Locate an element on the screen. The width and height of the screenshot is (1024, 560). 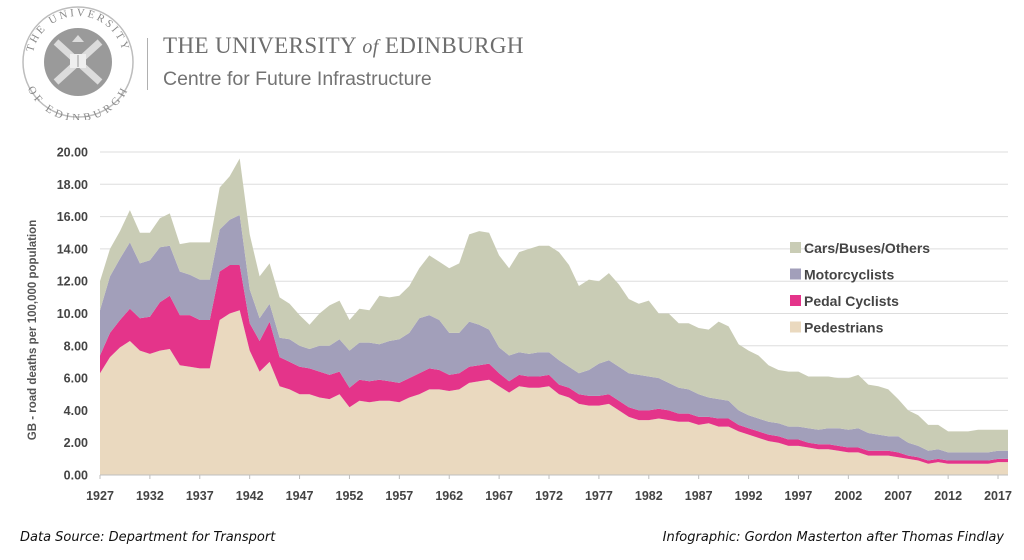
legend-label-pedestrians: Pedestrians is located at coordinates (844, 328).